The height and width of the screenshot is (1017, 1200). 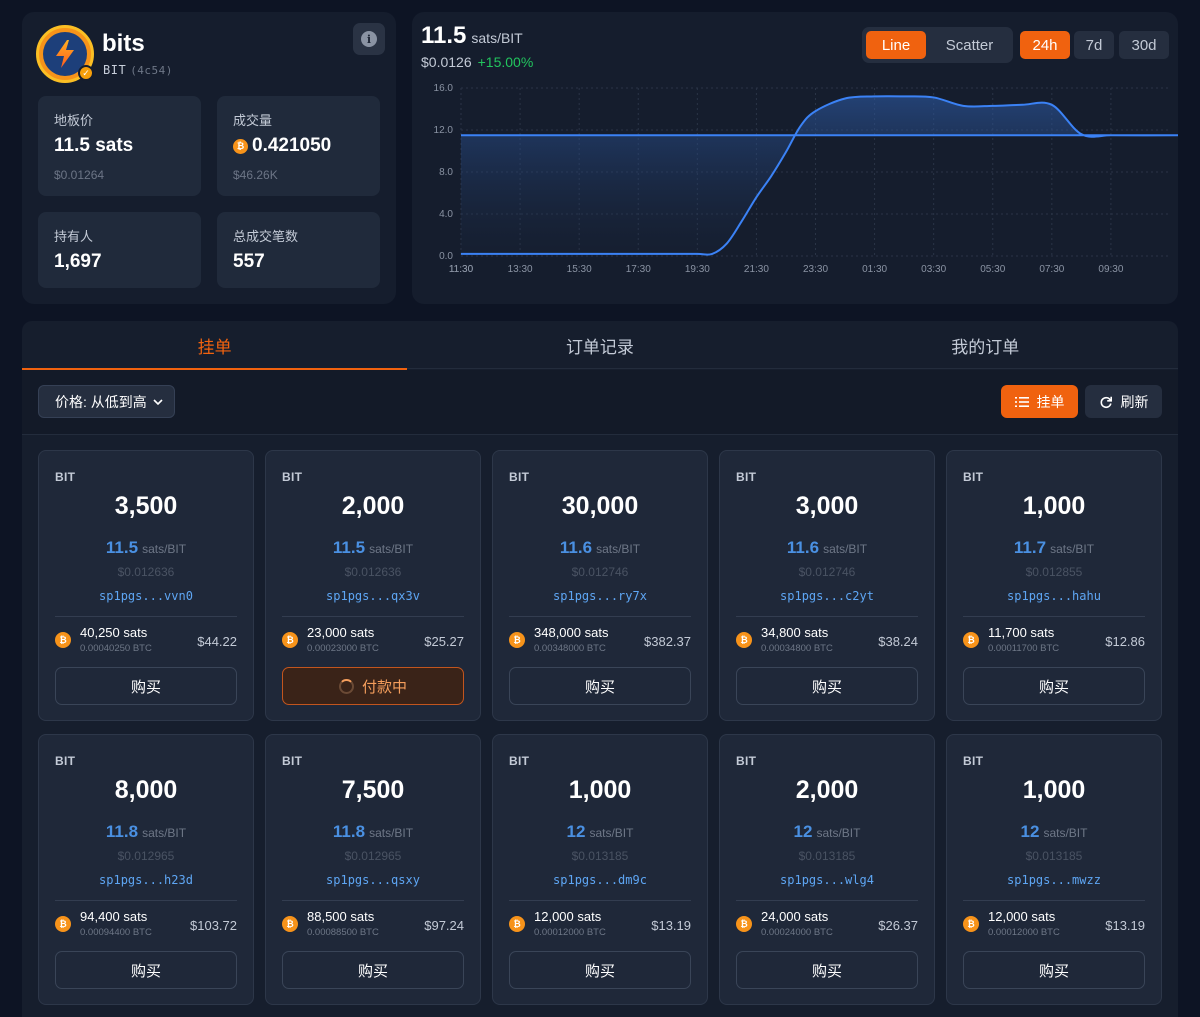 What do you see at coordinates (373, 572) in the screenshot?
I see `listing-unit-price-usd: $0.012636` at bounding box center [373, 572].